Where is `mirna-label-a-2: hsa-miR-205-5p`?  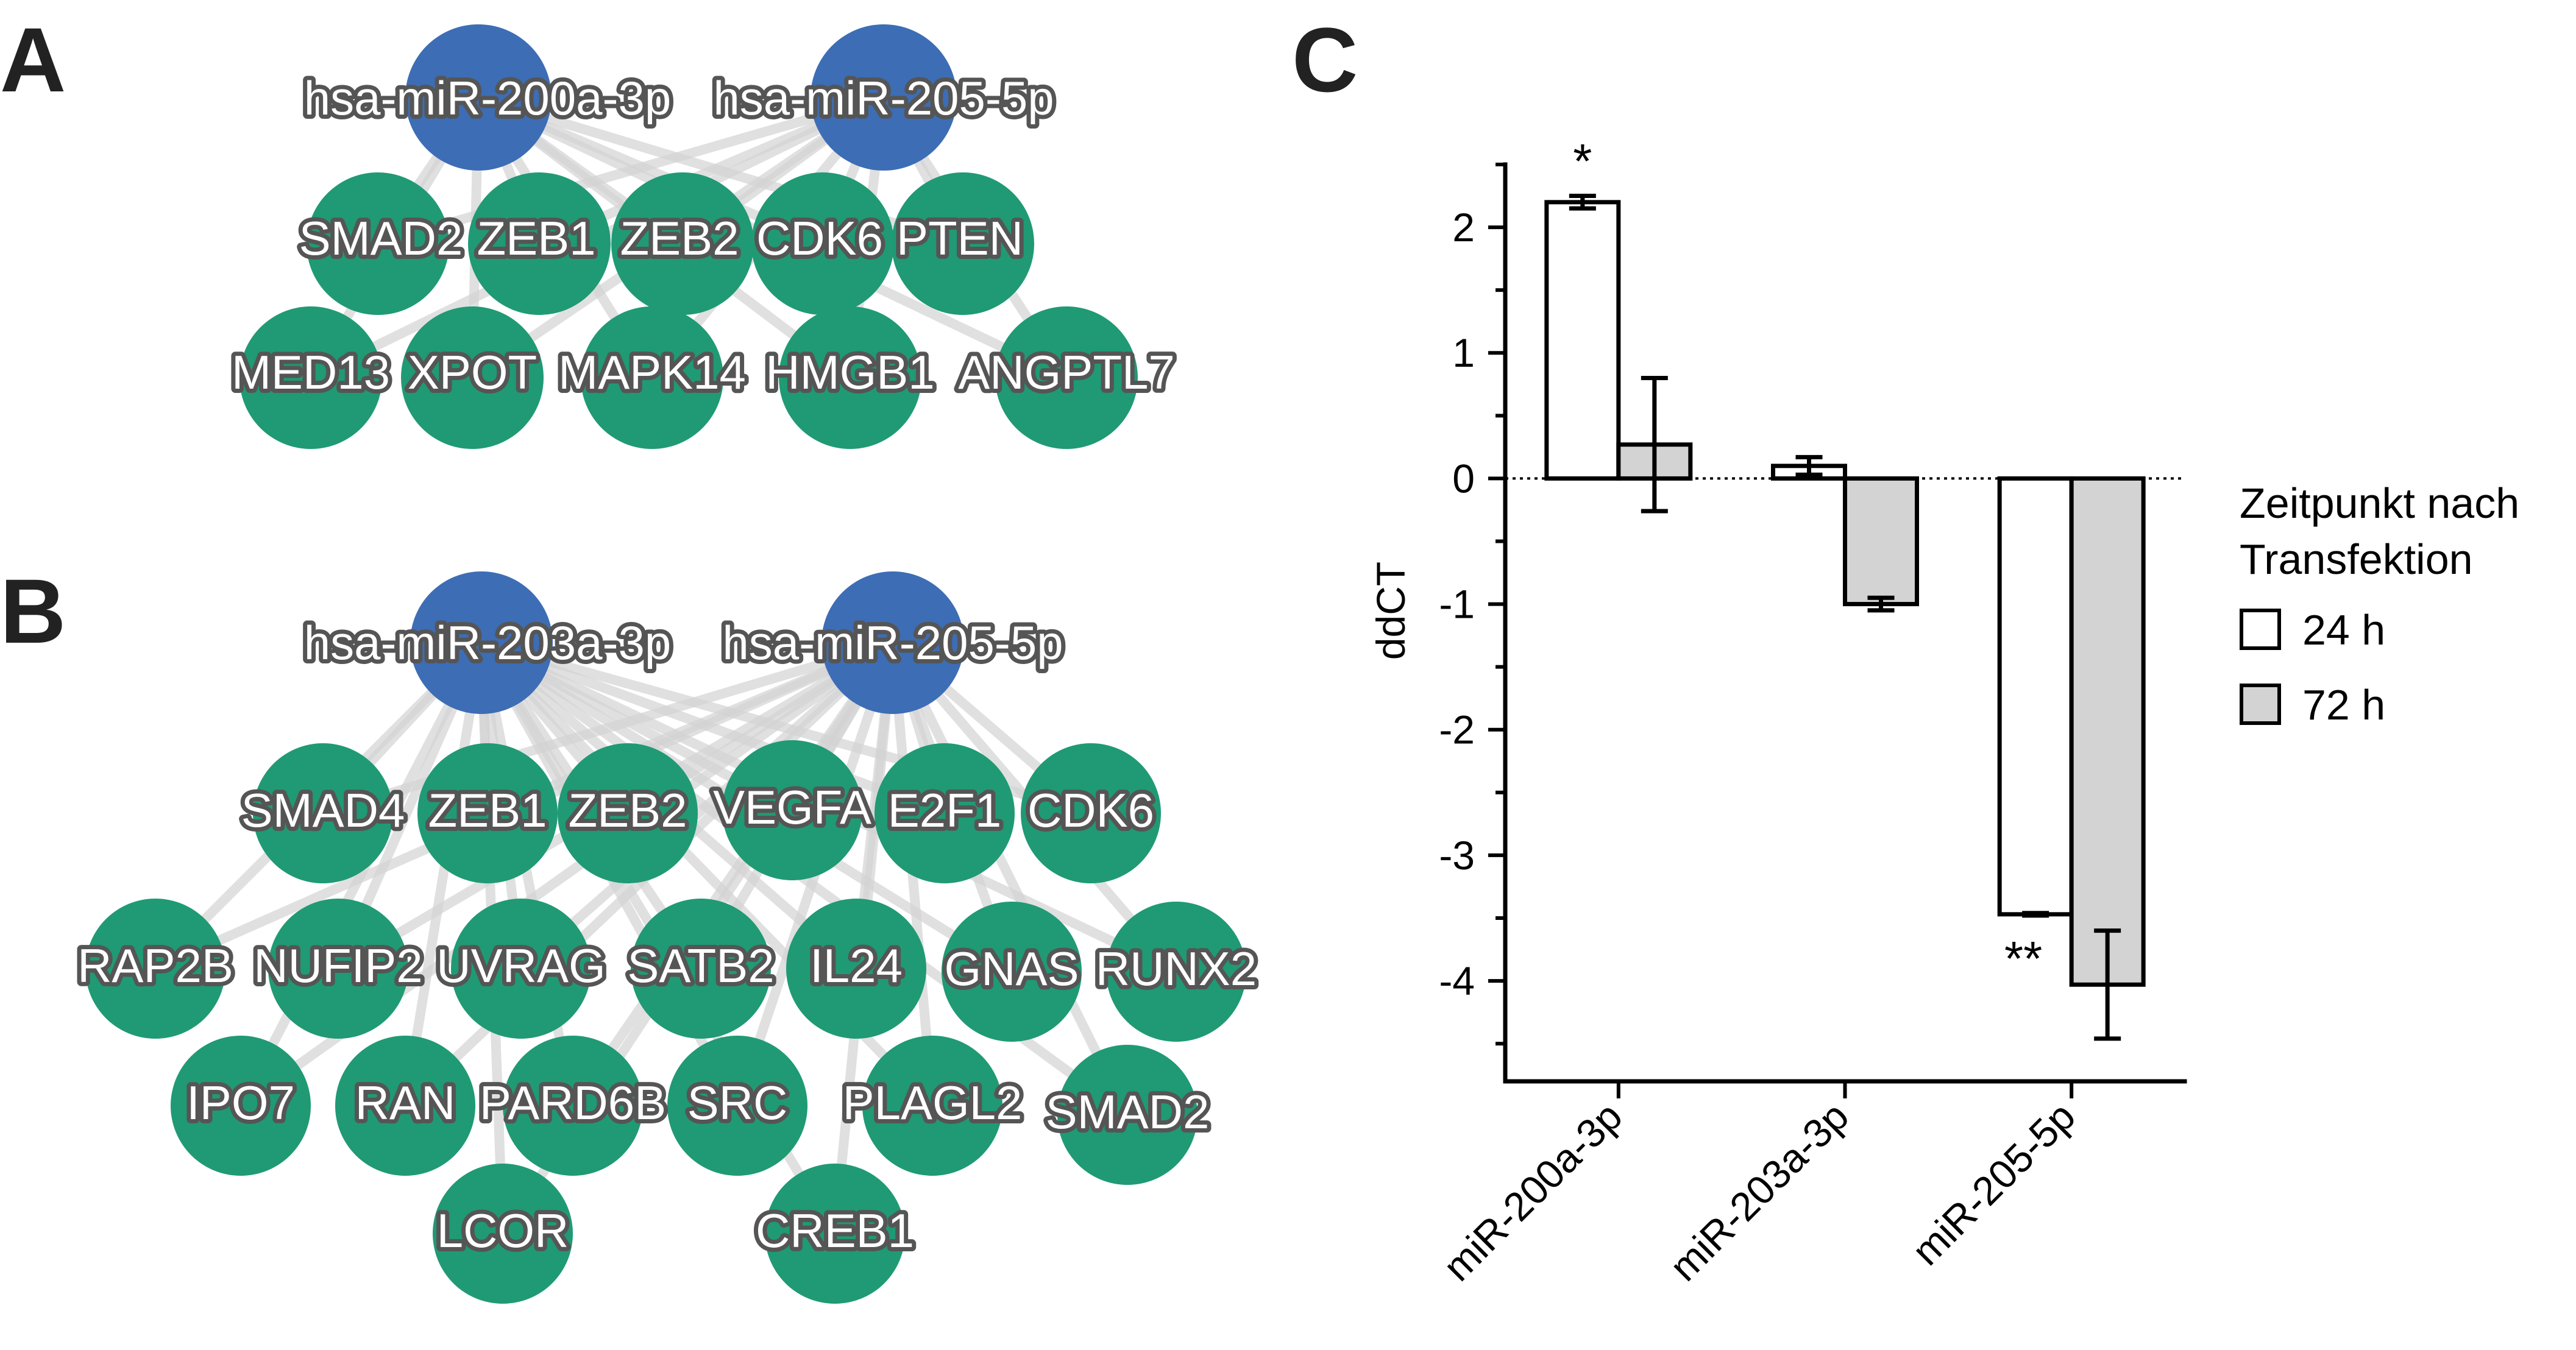
mirna-label-a-2: hsa-miR-205-5p is located at coordinates (884, 98).